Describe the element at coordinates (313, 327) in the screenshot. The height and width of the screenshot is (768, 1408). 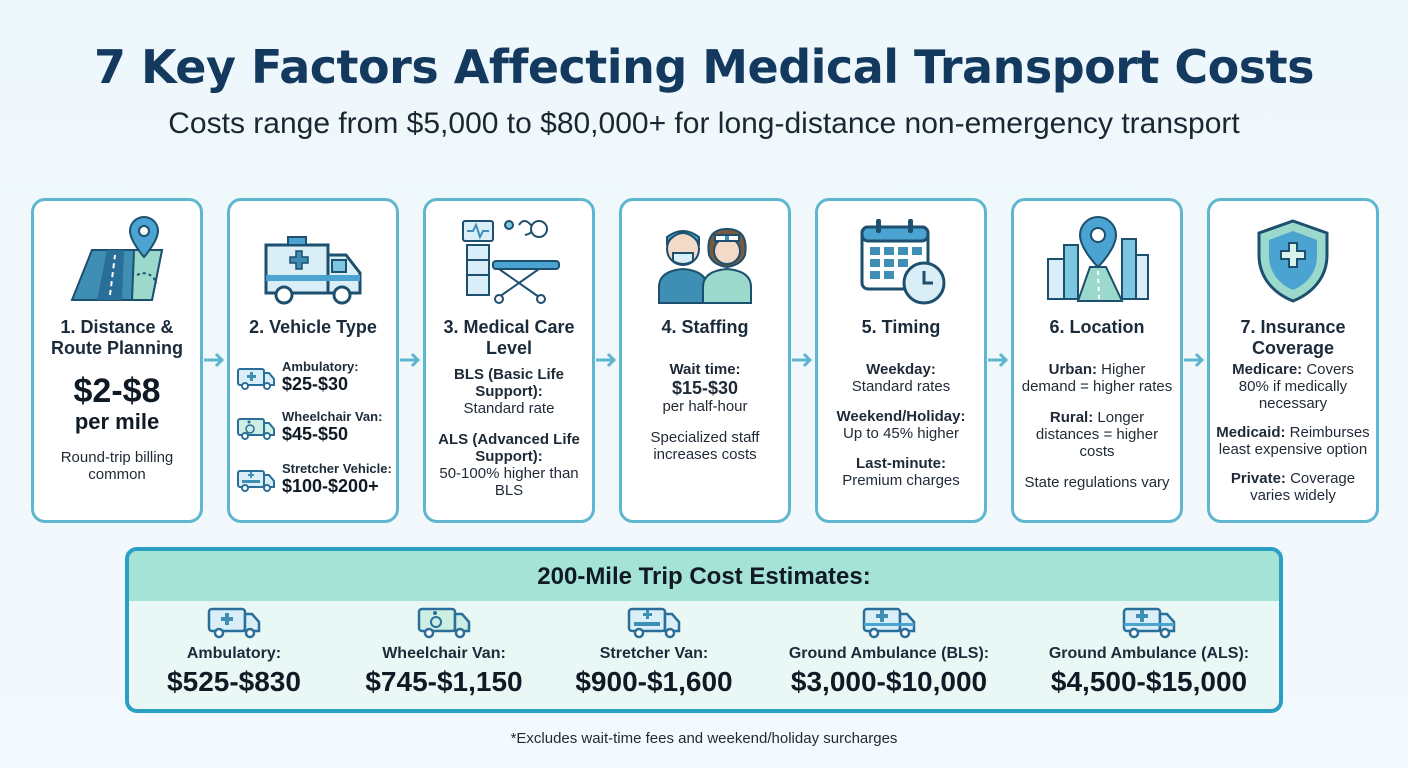
I see `card-title: 2. Vehicle Type` at that location.